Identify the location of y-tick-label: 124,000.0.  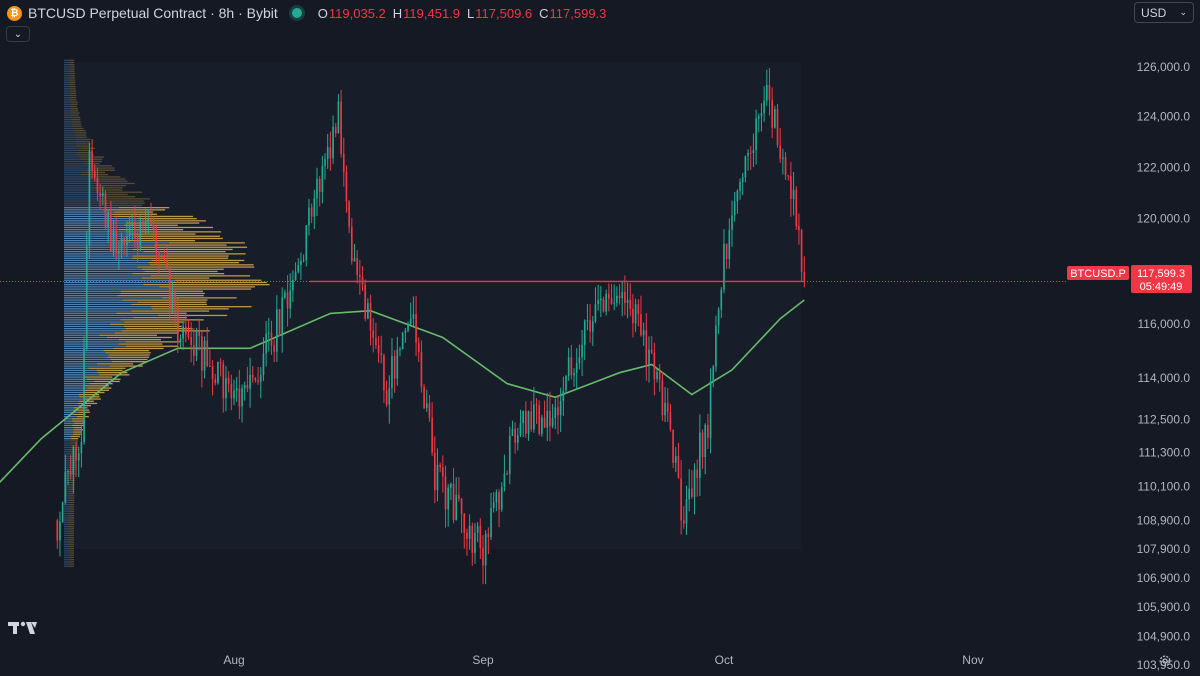
(1164, 117).